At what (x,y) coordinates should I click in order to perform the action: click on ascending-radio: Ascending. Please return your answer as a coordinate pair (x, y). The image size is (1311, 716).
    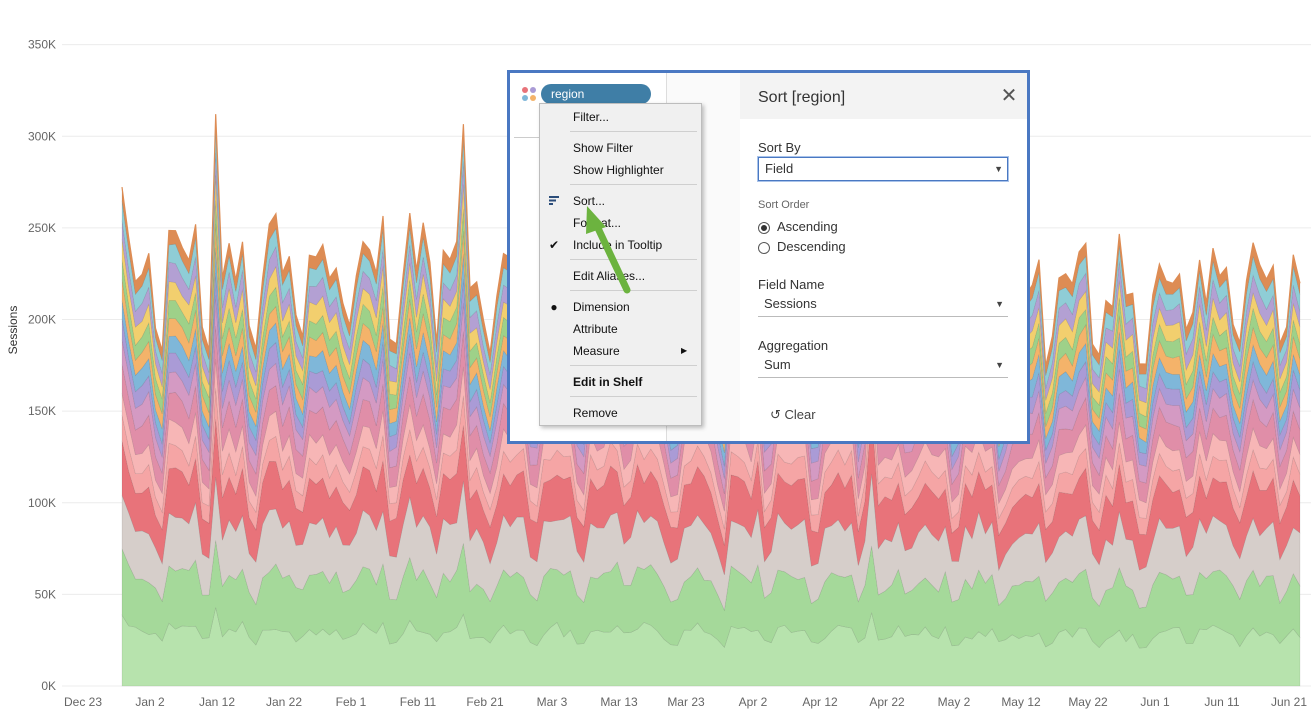
    Looking at the image, I should click on (798, 227).